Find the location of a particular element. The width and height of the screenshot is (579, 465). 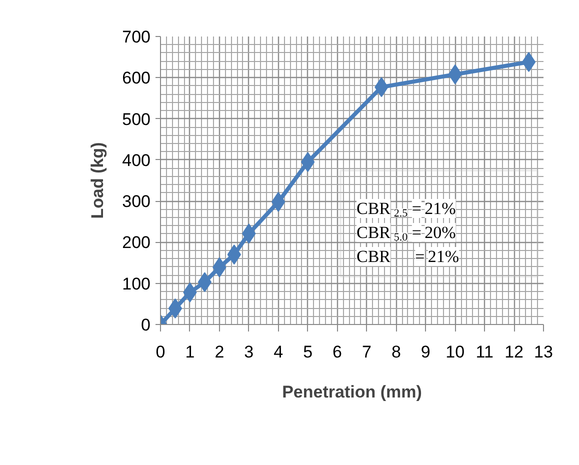

text: CBR = 21% is located at coordinates (408, 256).